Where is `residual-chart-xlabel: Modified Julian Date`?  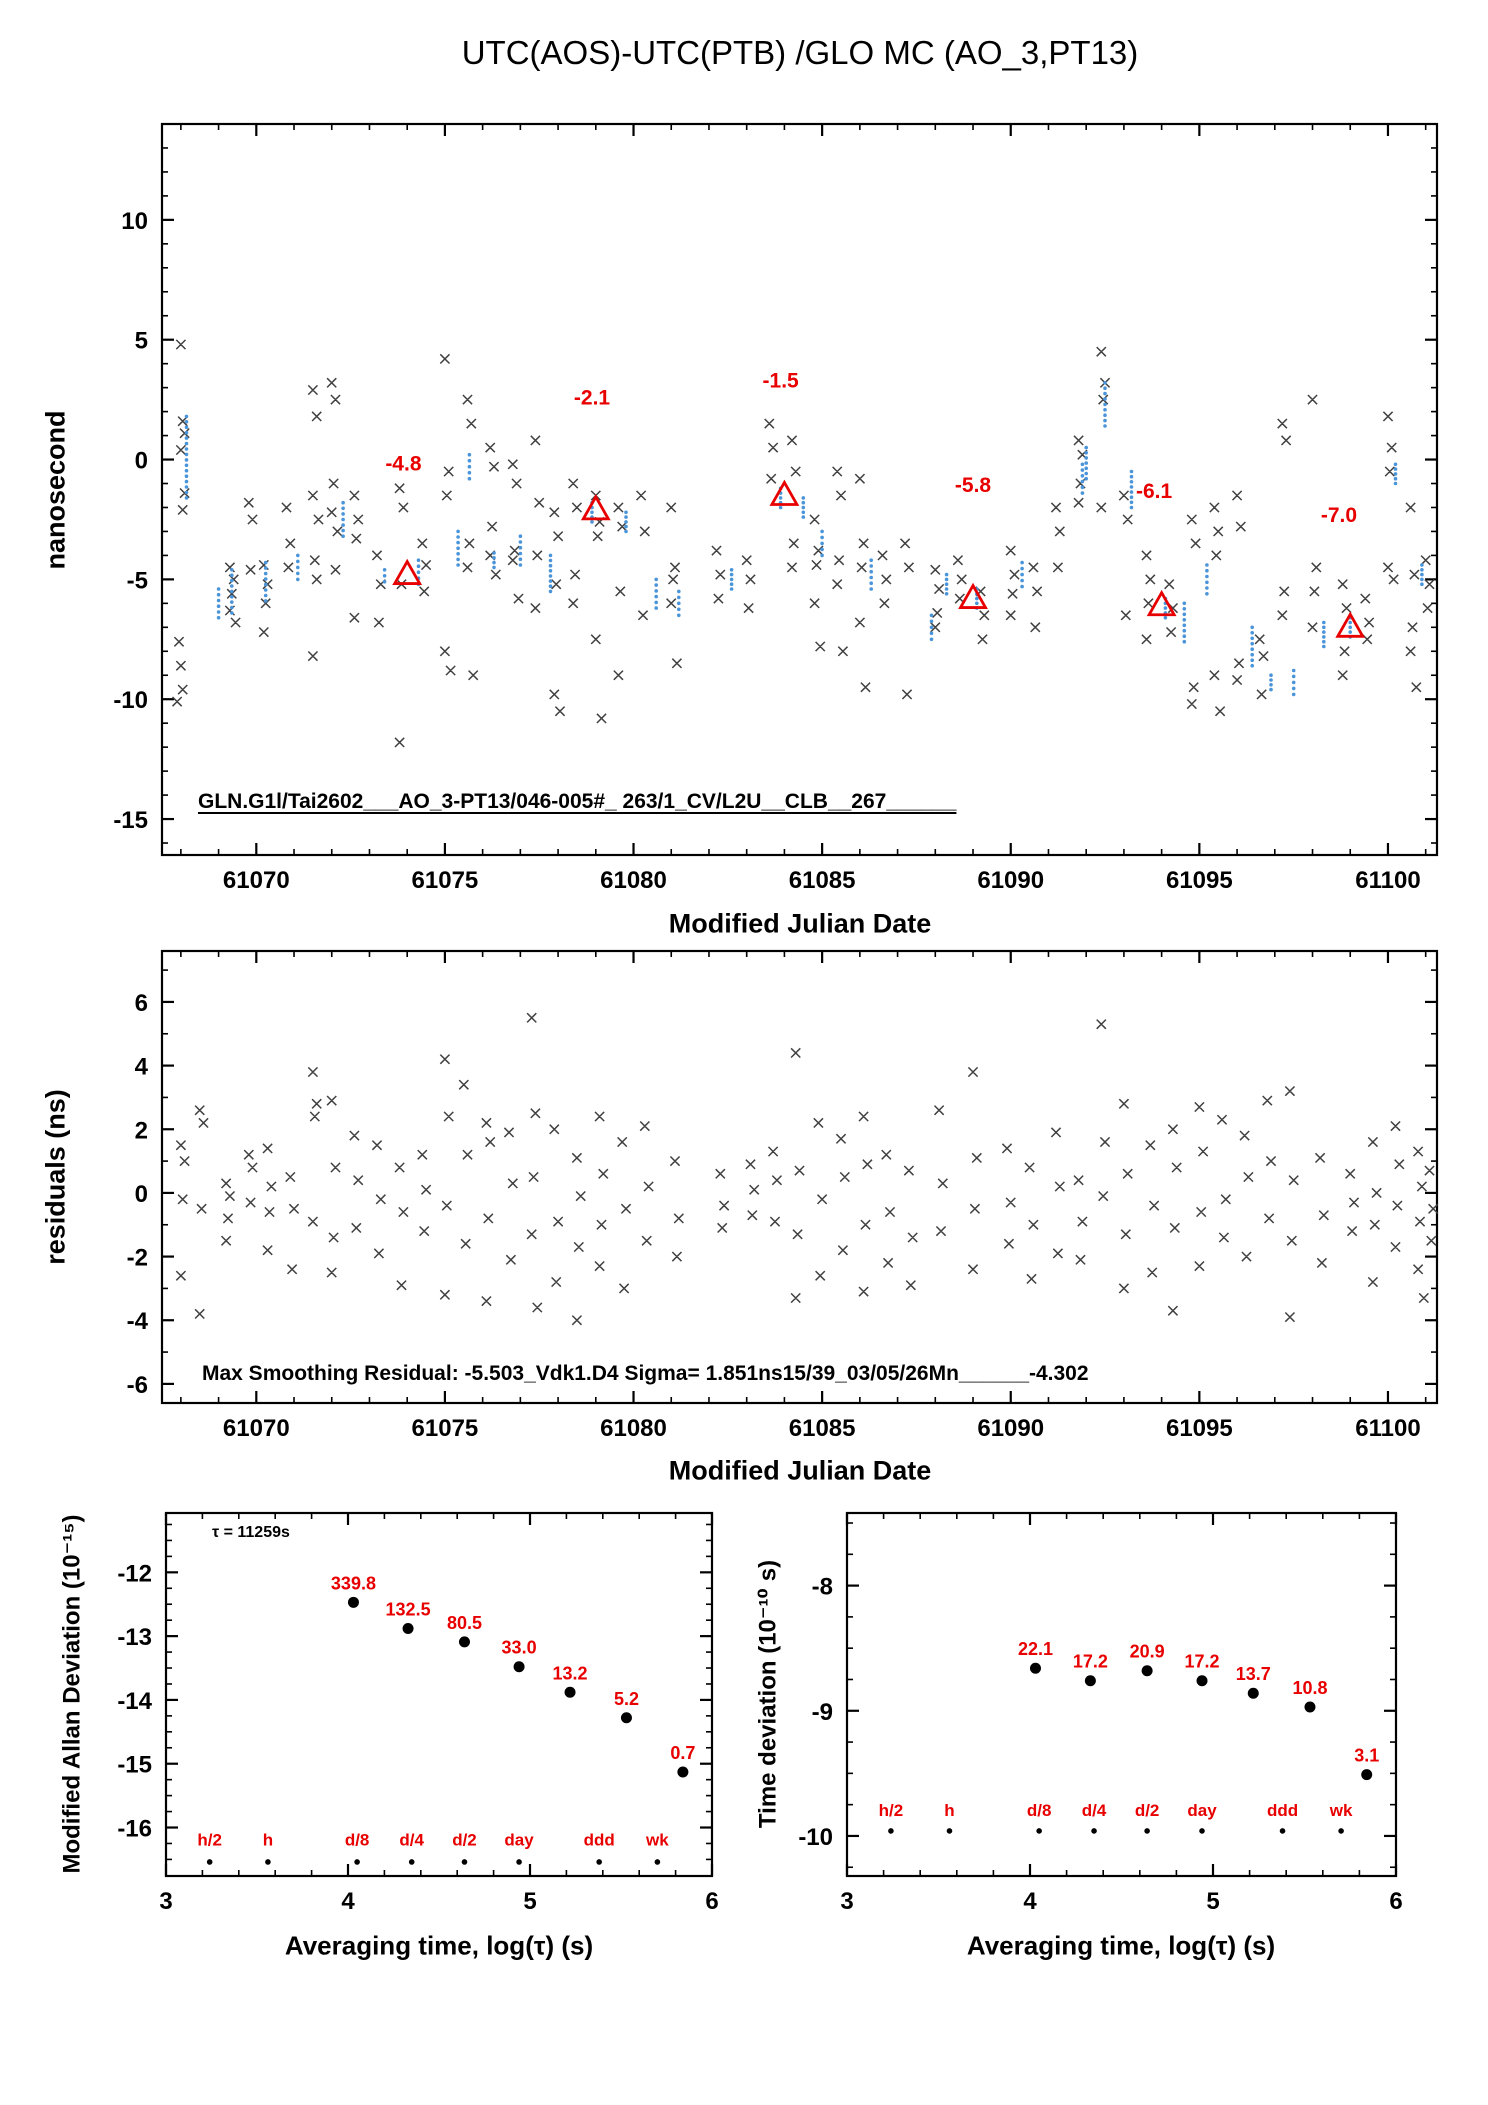
residual-chart-xlabel: Modified Julian Date is located at coordinates (800, 1470).